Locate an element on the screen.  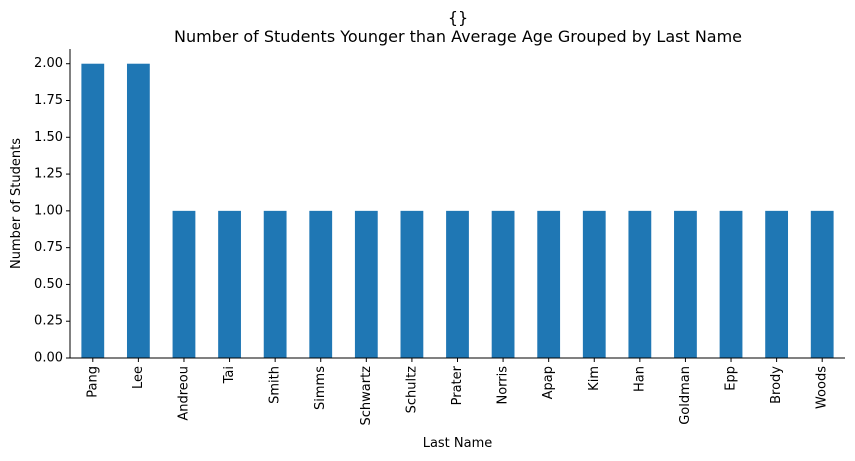
bar-kim is located at coordinates (594, 284).